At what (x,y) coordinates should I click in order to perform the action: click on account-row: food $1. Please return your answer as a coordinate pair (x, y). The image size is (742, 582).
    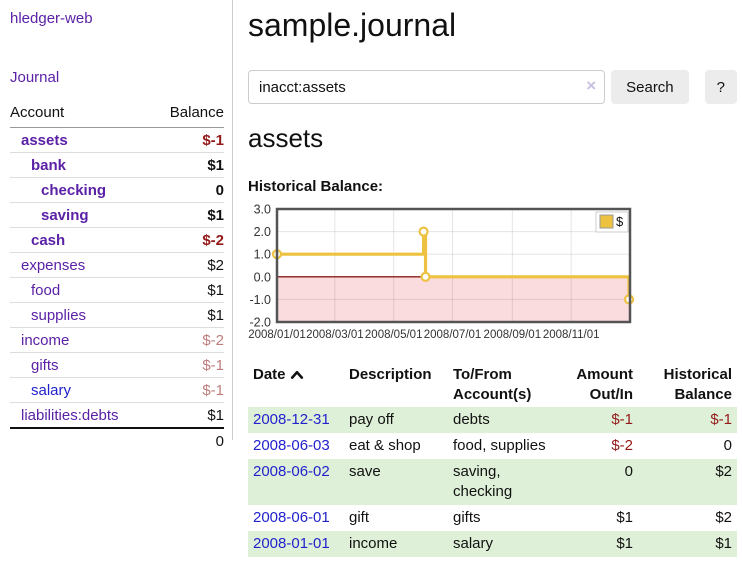
    Looking at the image, I should click on (117, 290).